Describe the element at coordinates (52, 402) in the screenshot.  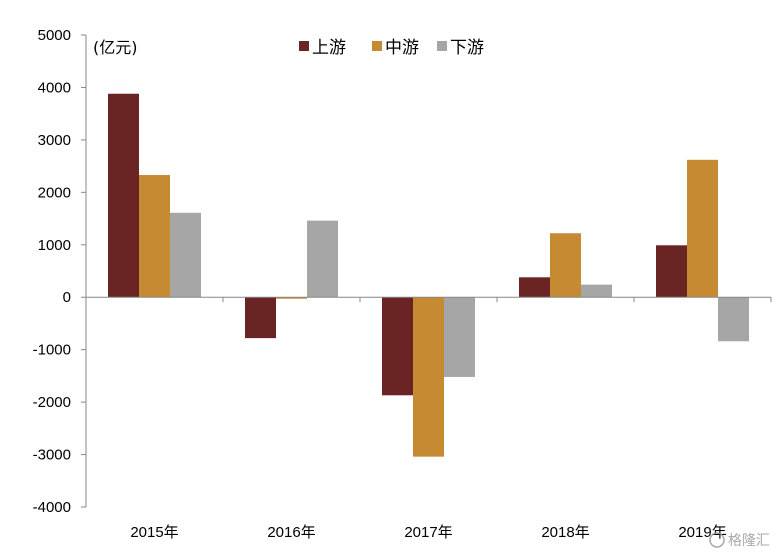
I see `y-tick-label: -2000` at that location.